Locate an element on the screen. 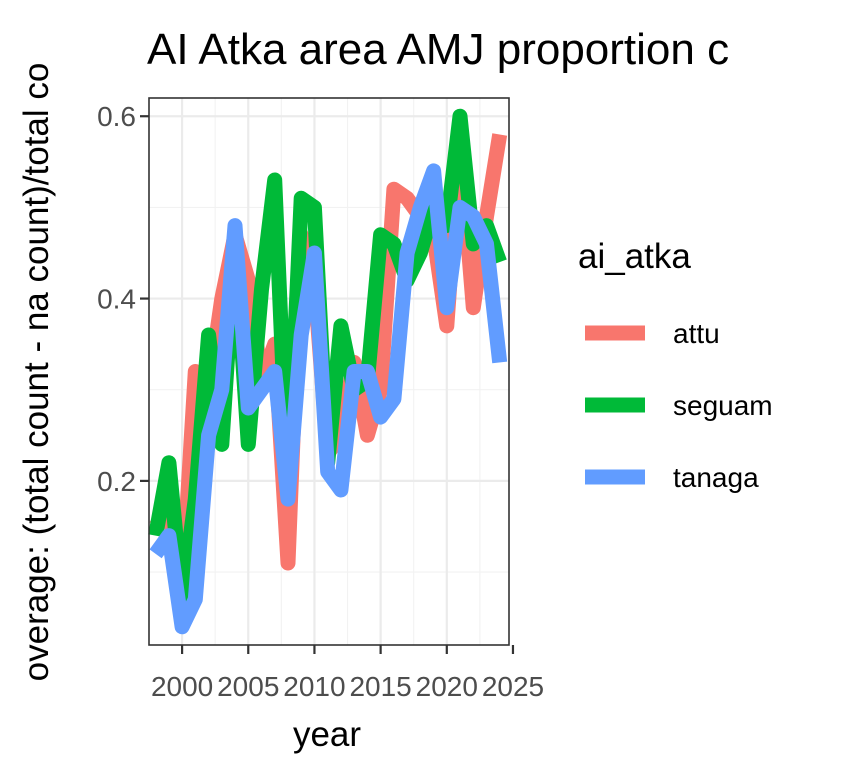  x-tick-label: 2020 is located at coordinates (447, 686).